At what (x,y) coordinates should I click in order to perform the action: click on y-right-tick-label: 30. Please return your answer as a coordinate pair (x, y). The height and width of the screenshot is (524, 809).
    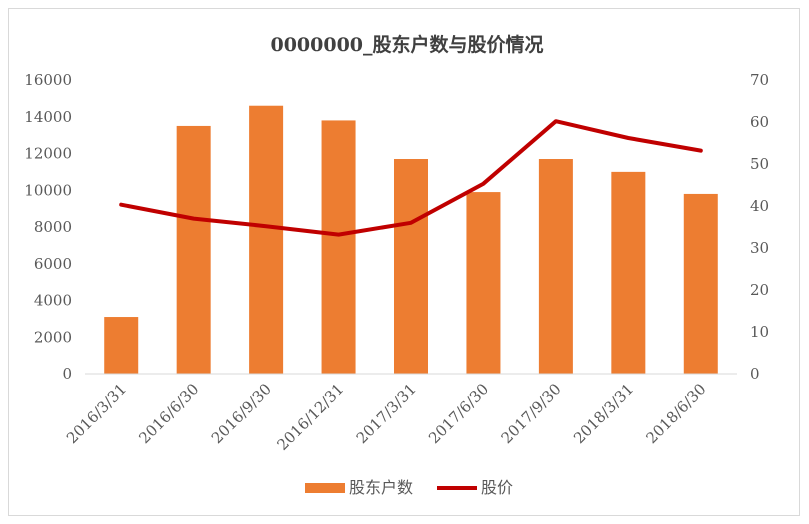
    Looking at the image, I should click on (759, 248).